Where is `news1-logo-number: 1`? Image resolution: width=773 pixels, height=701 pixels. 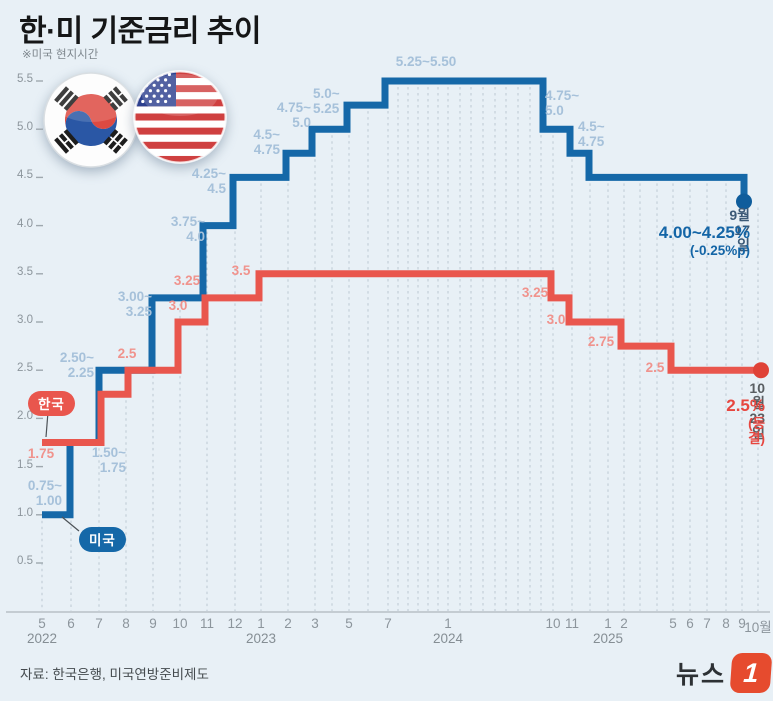
news1-logo-number: 1 is located at coordinates (751, 673).